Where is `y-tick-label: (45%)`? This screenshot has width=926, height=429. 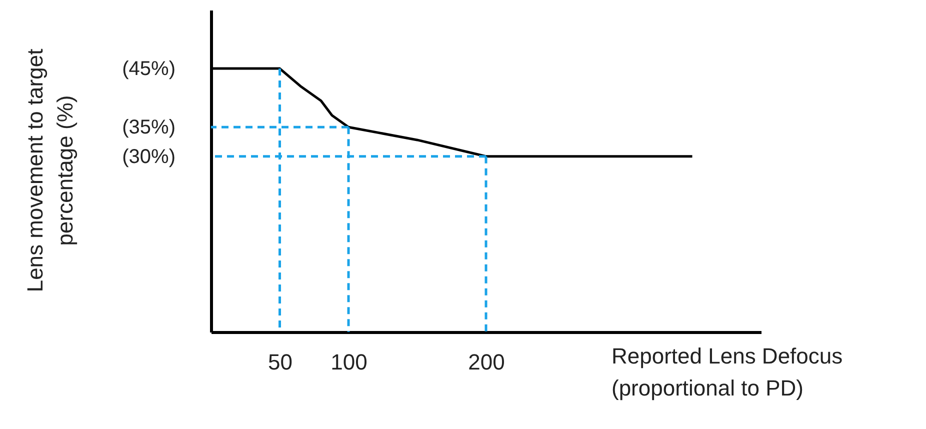 y-tick-label: (45%) is located at coordinates (149, 69).